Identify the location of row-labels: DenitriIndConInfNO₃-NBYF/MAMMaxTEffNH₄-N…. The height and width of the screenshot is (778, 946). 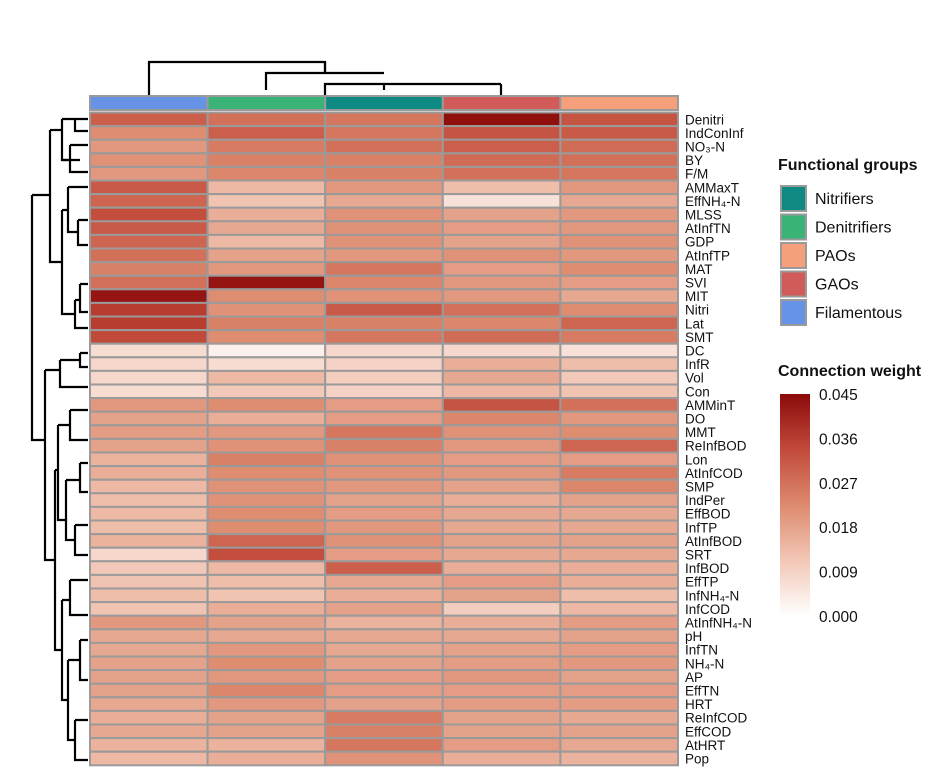
(718, 439).